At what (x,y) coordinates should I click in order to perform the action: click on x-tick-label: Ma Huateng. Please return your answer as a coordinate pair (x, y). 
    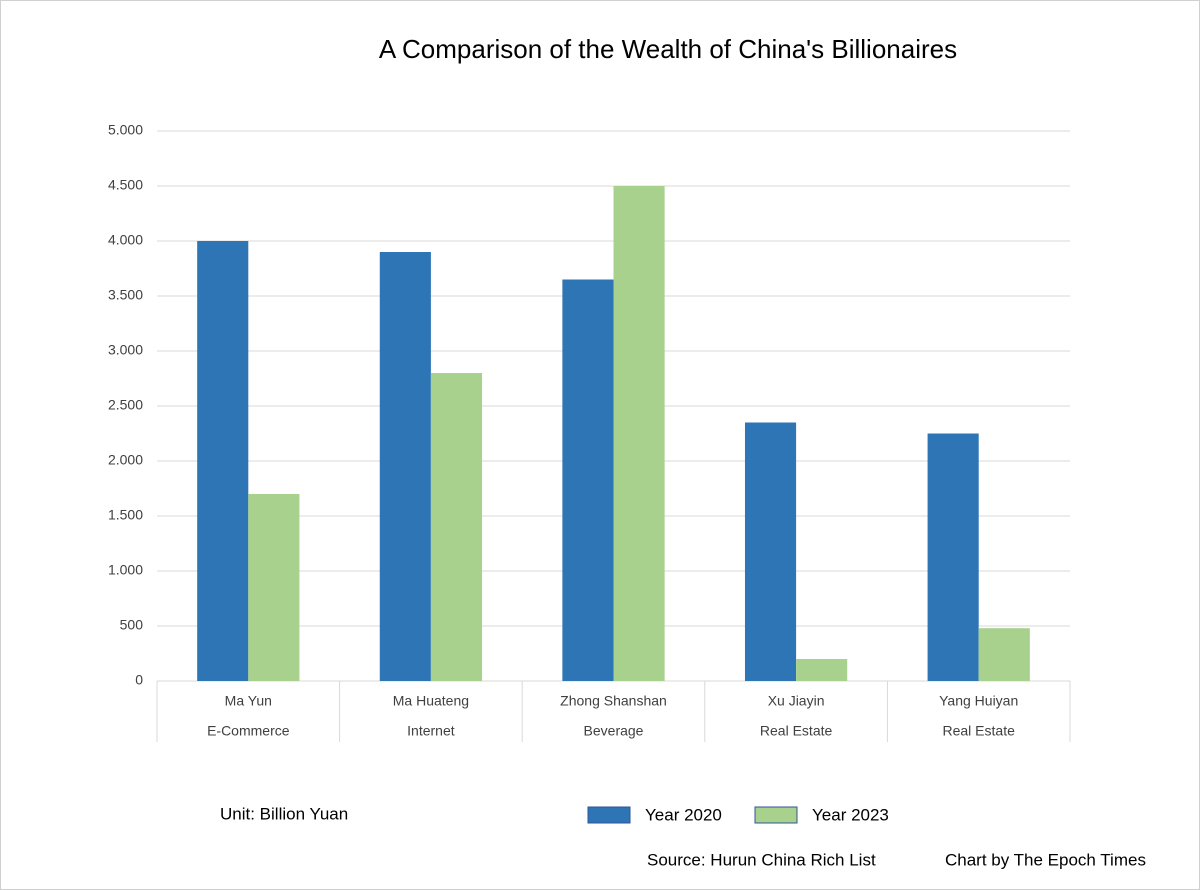
    Looking at the image, I should click on (431, 701).